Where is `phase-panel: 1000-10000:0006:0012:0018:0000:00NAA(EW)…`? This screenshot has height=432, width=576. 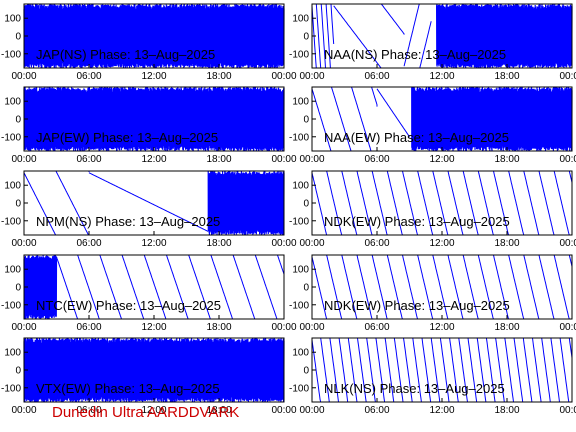
phase-panel: 1000-10000:0006:0012:0018:0000:00NAA(EW)… is located at coordinates (432, 125).